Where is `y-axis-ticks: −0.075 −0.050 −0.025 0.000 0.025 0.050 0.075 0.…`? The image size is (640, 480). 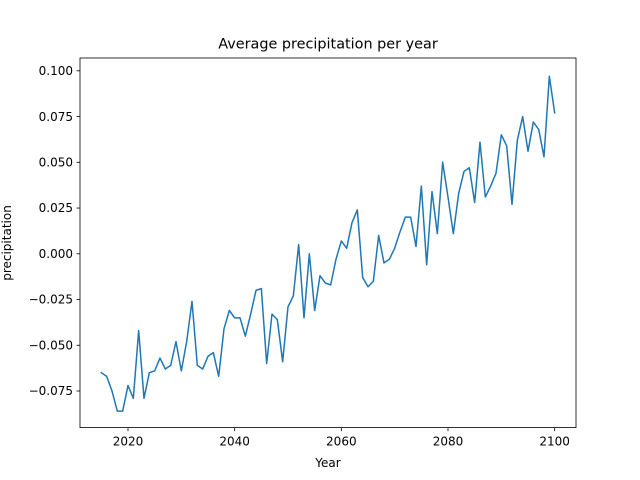
y-axis-ticks: −0.075 −0.050 −0.025 0.000 0.025 0.050 0.075 0.… is located at coordinates (54, 231).